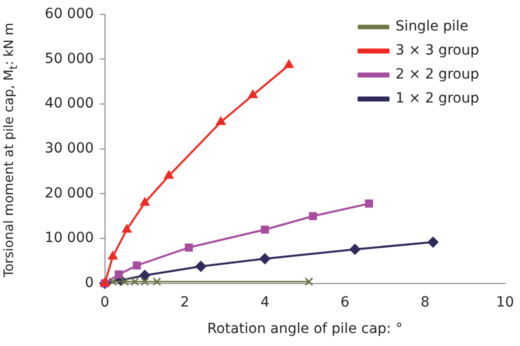  Describe the element at coordinates (438, 74) in the screenshot. I see `legend-label: 2 × 2 group` at that location.